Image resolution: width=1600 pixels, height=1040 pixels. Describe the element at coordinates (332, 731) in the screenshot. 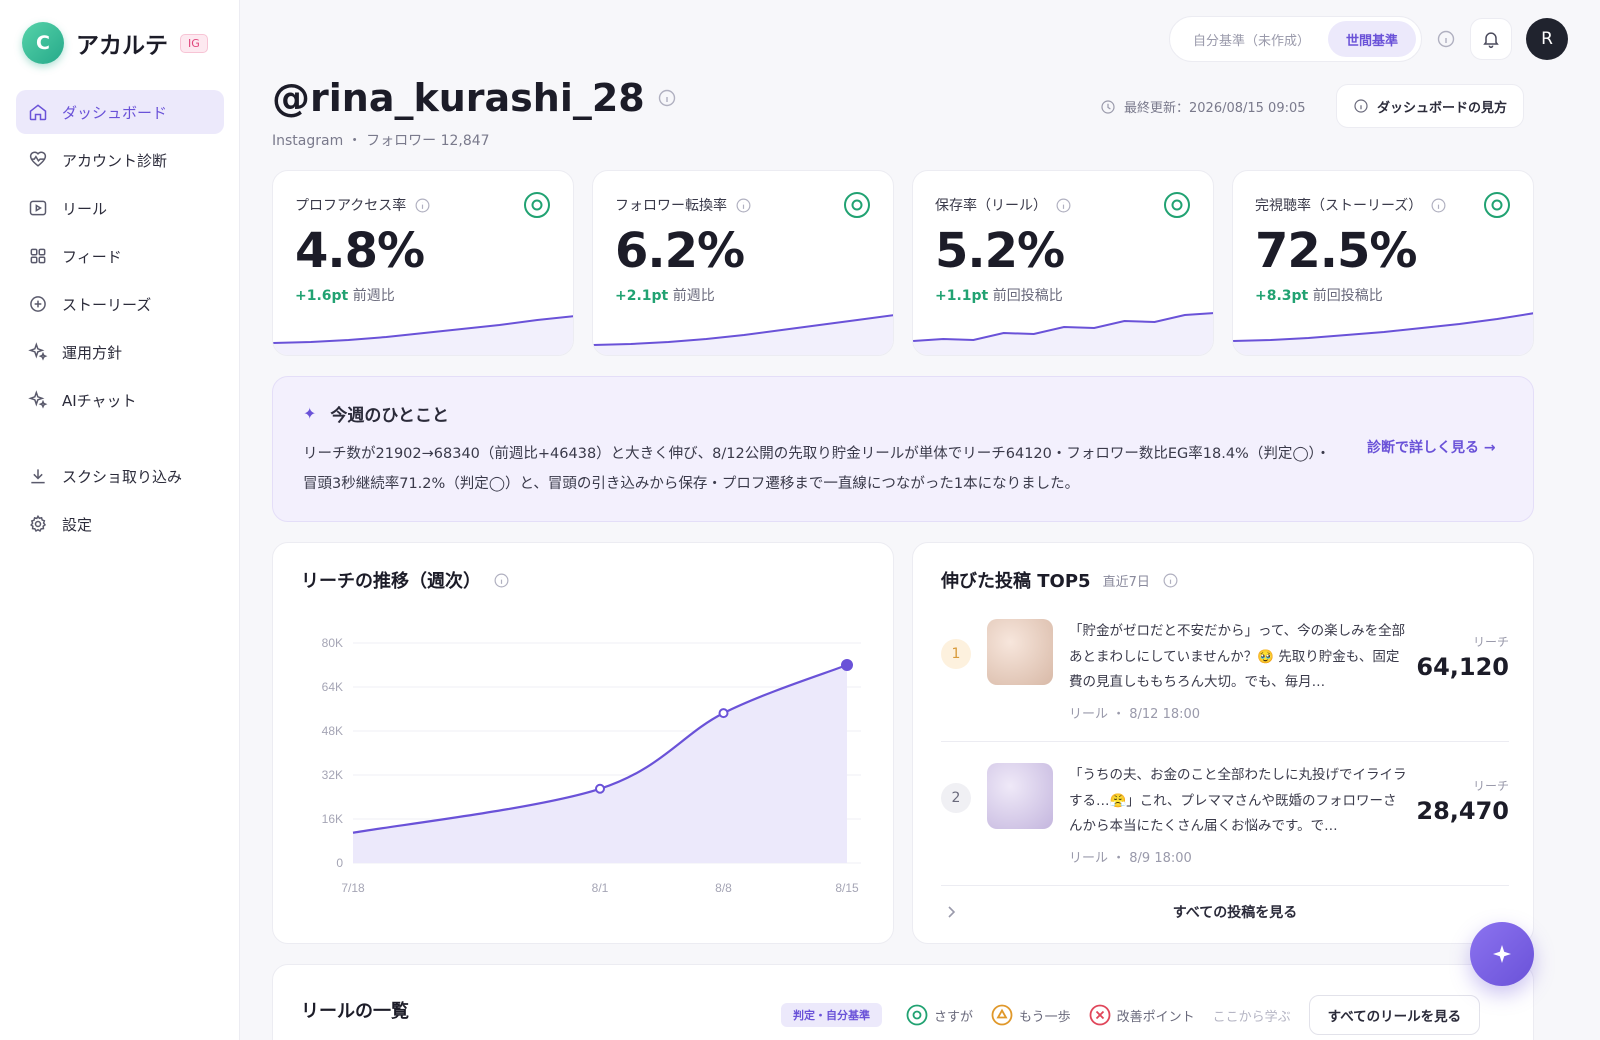

I see `y-tick-label: 48K` at that location.